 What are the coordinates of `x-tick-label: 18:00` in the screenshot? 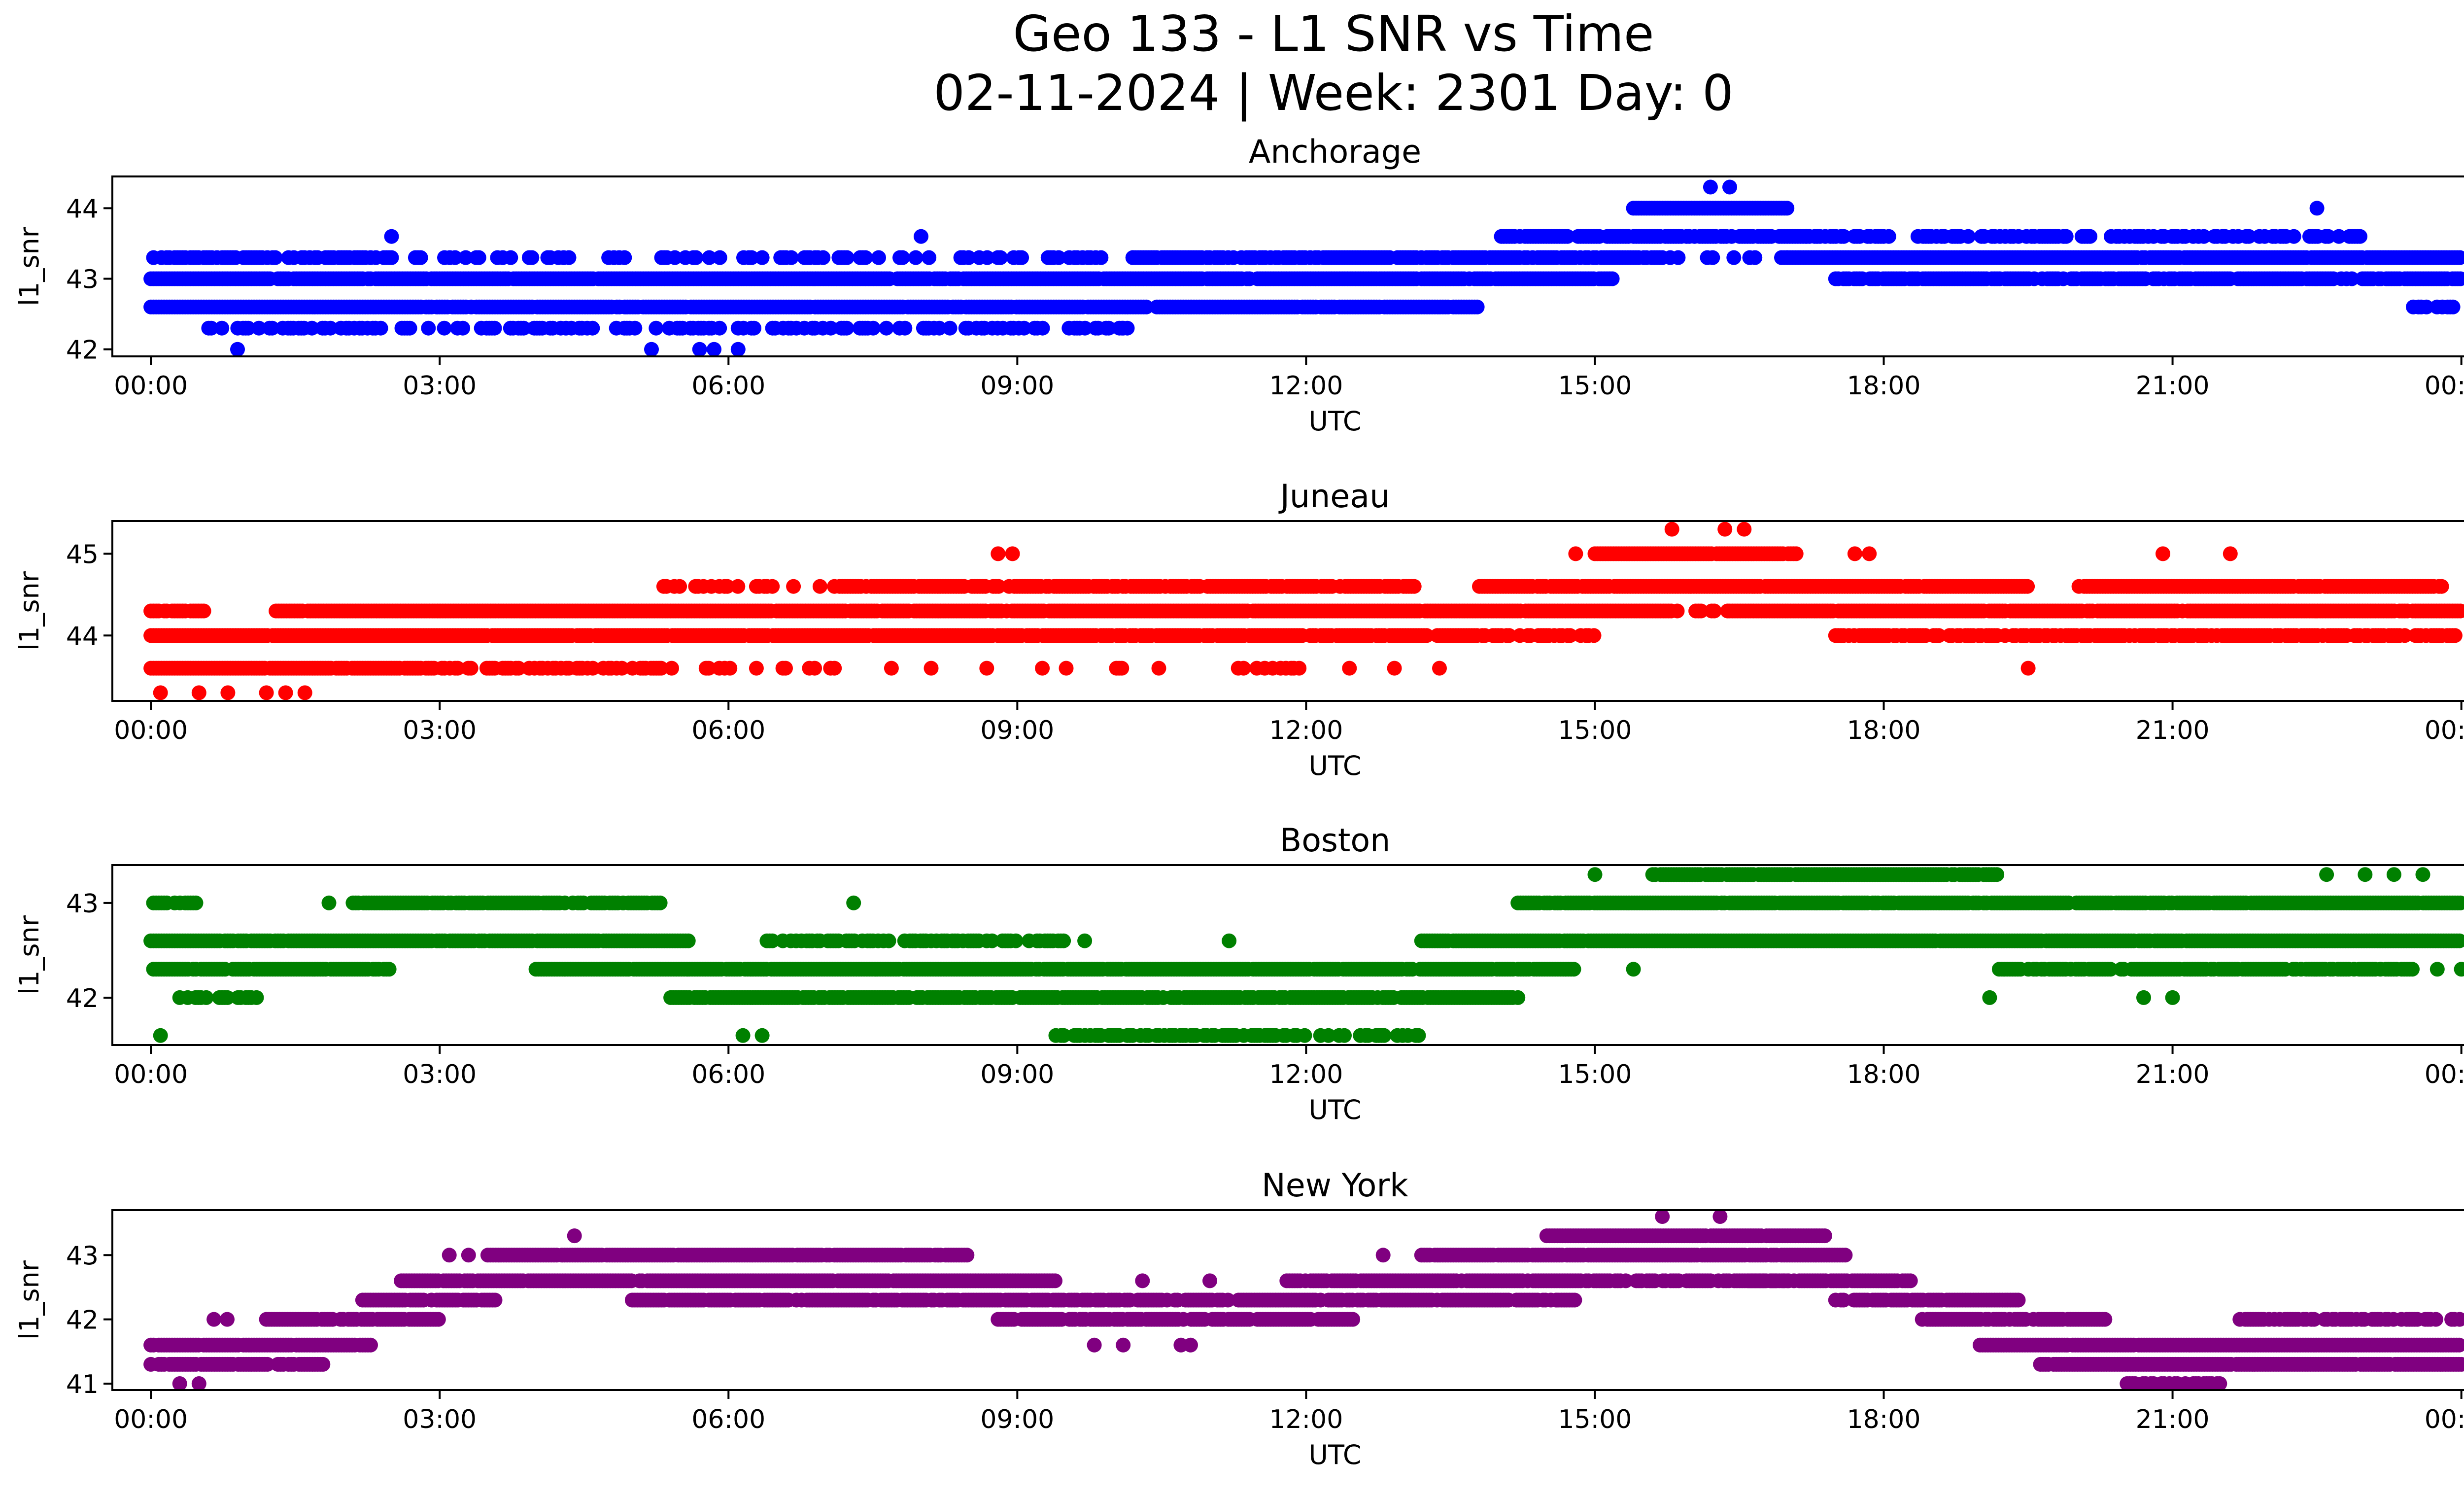 It's located at (1884, 730).